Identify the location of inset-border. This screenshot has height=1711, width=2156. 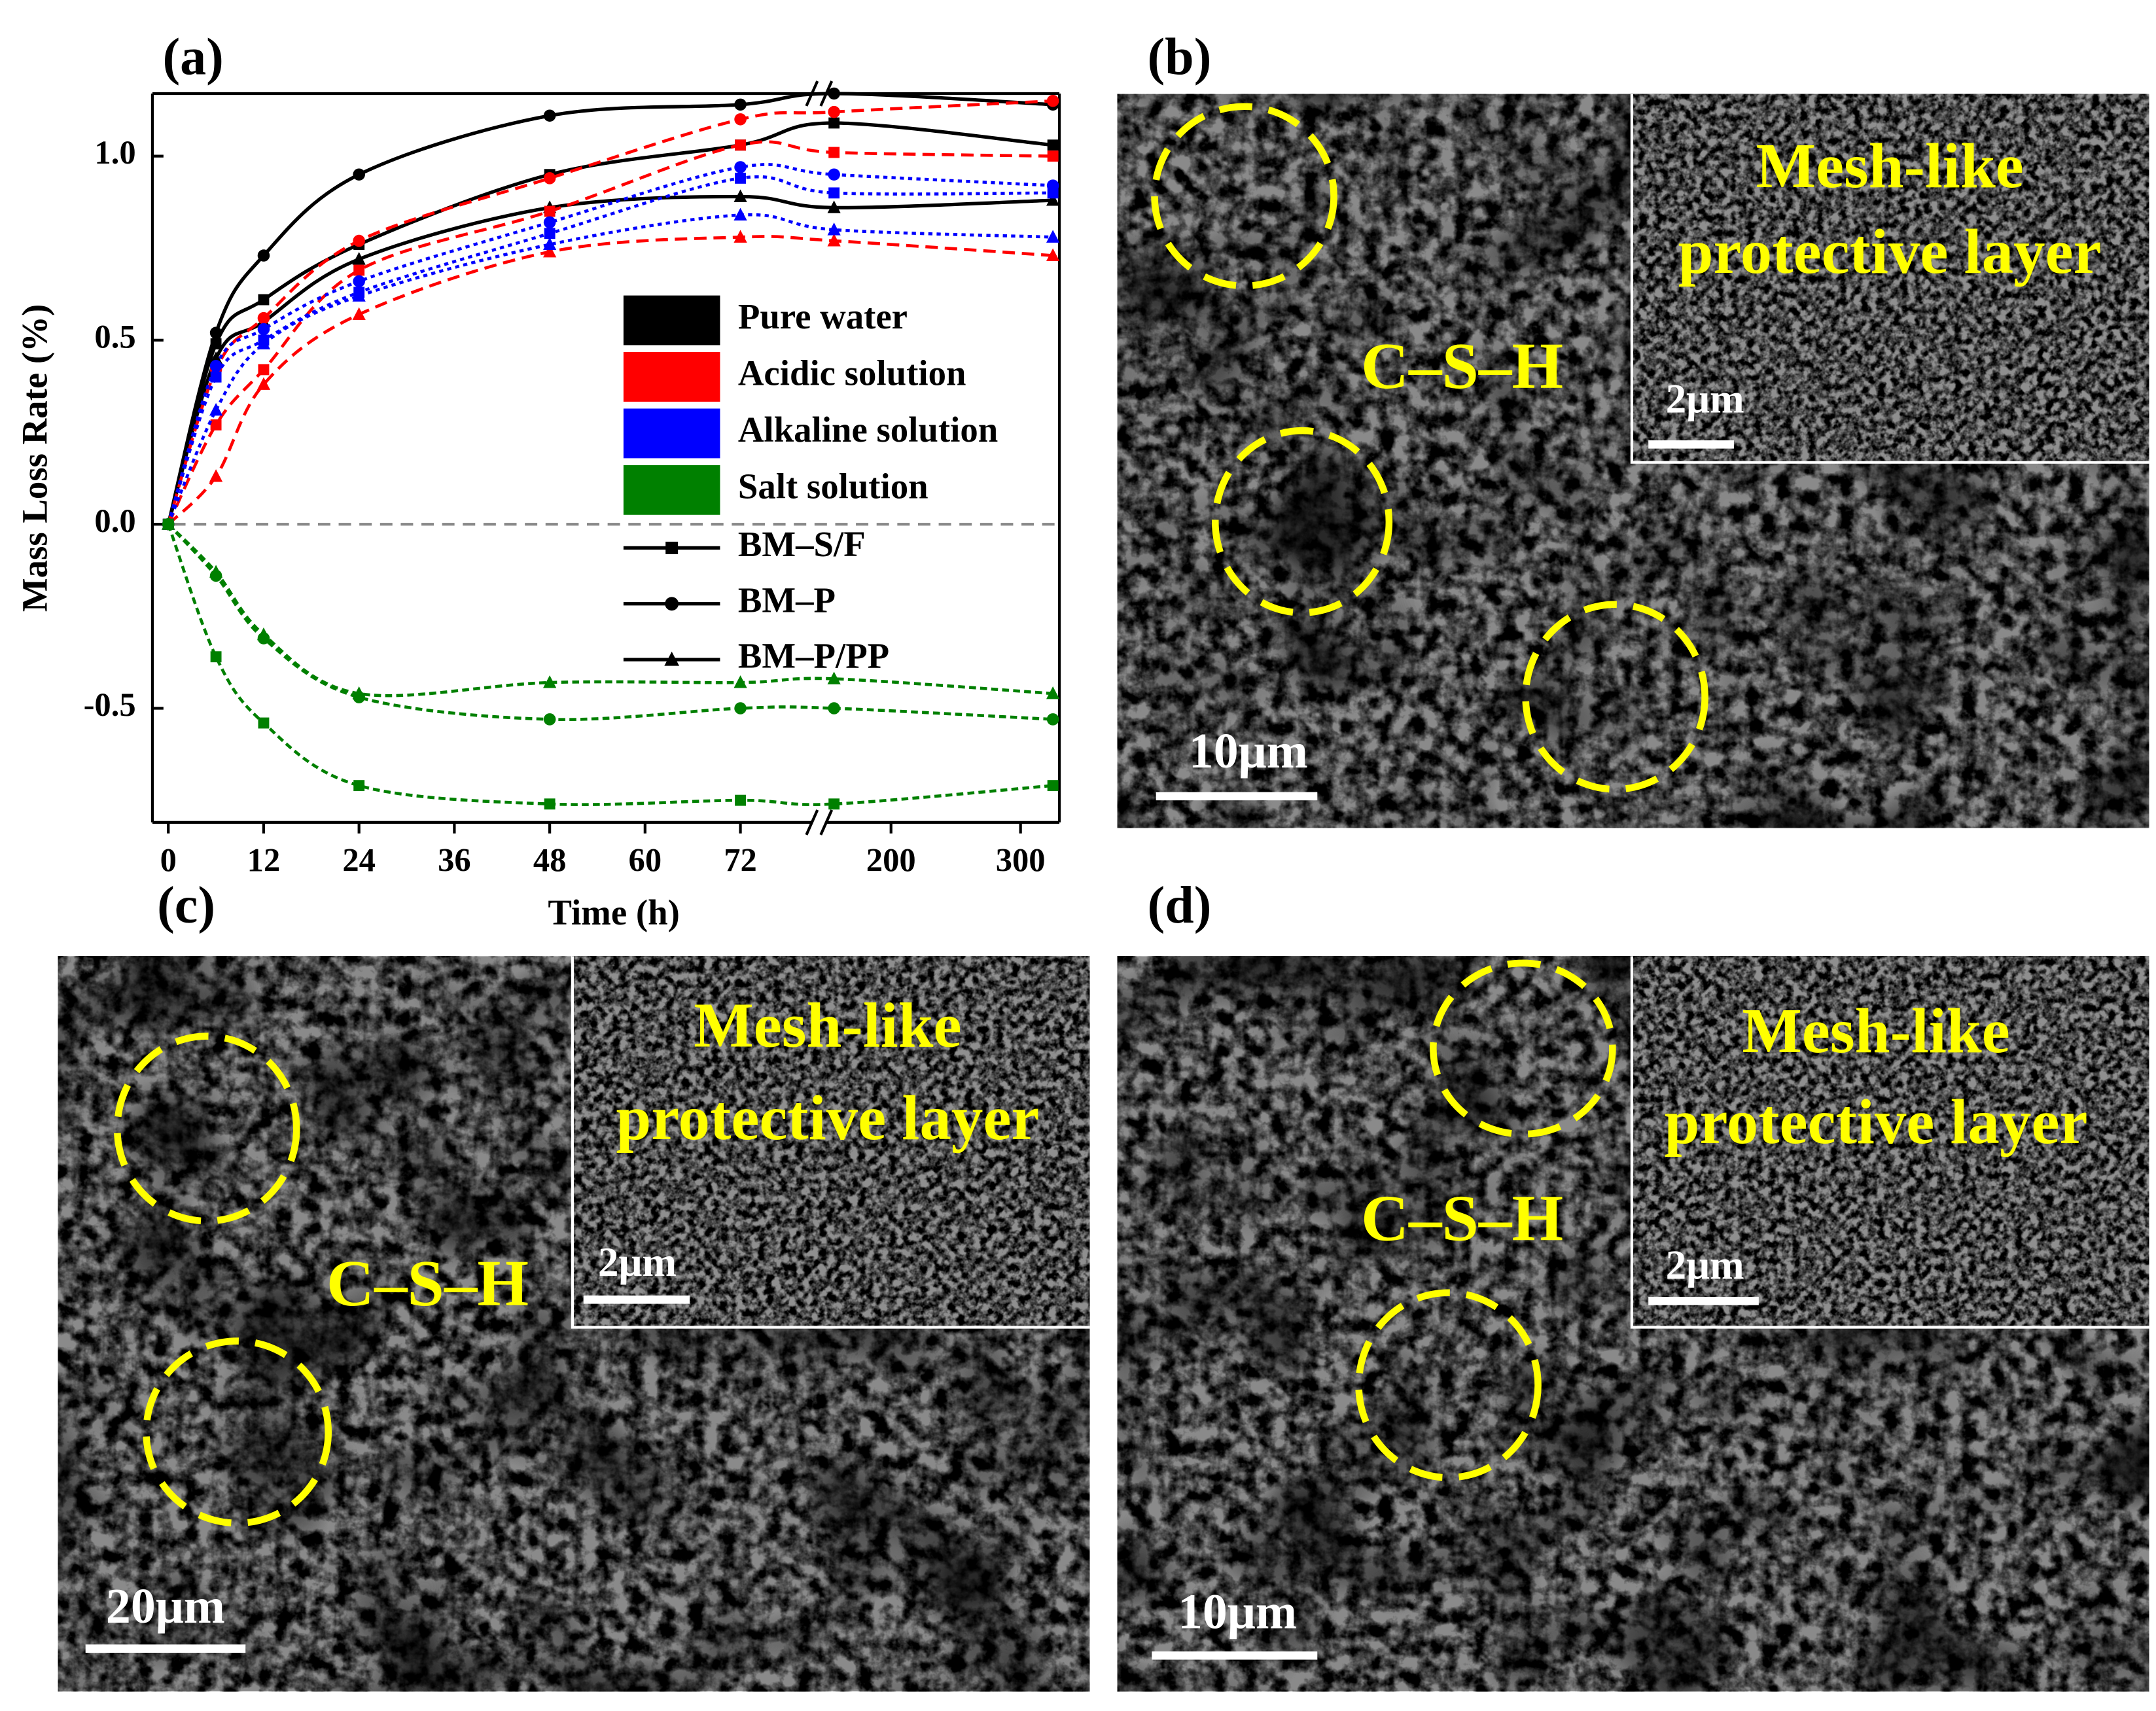
(1889, 1142).